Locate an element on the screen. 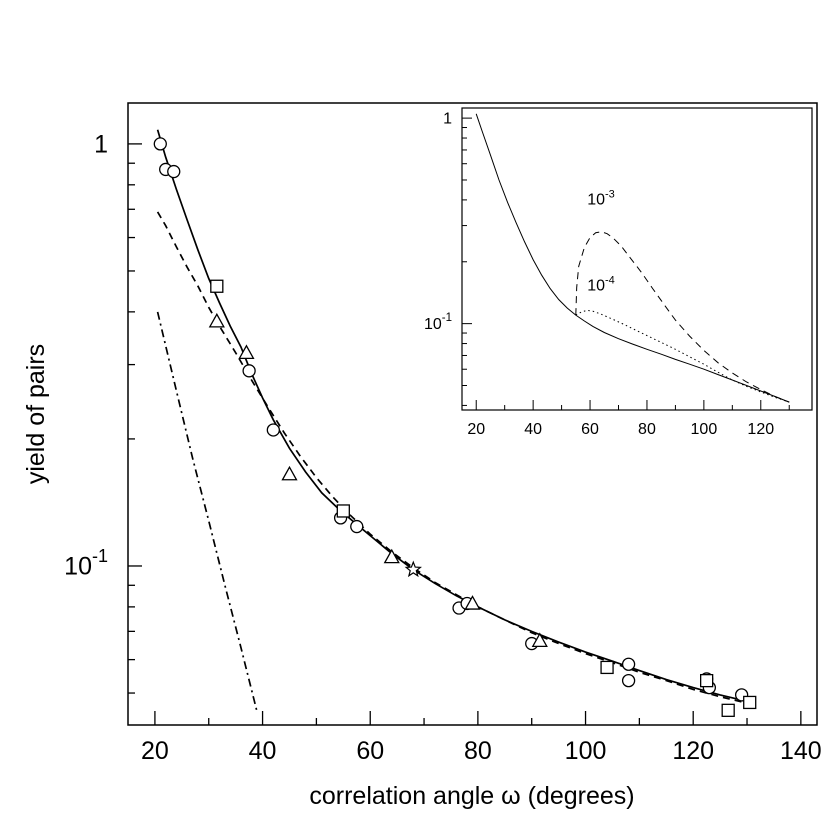 This screenshot has height=835, width=830. inset-x-tick-labels: 20 40 60 80 100 120 is located at coordinates (620, 429).